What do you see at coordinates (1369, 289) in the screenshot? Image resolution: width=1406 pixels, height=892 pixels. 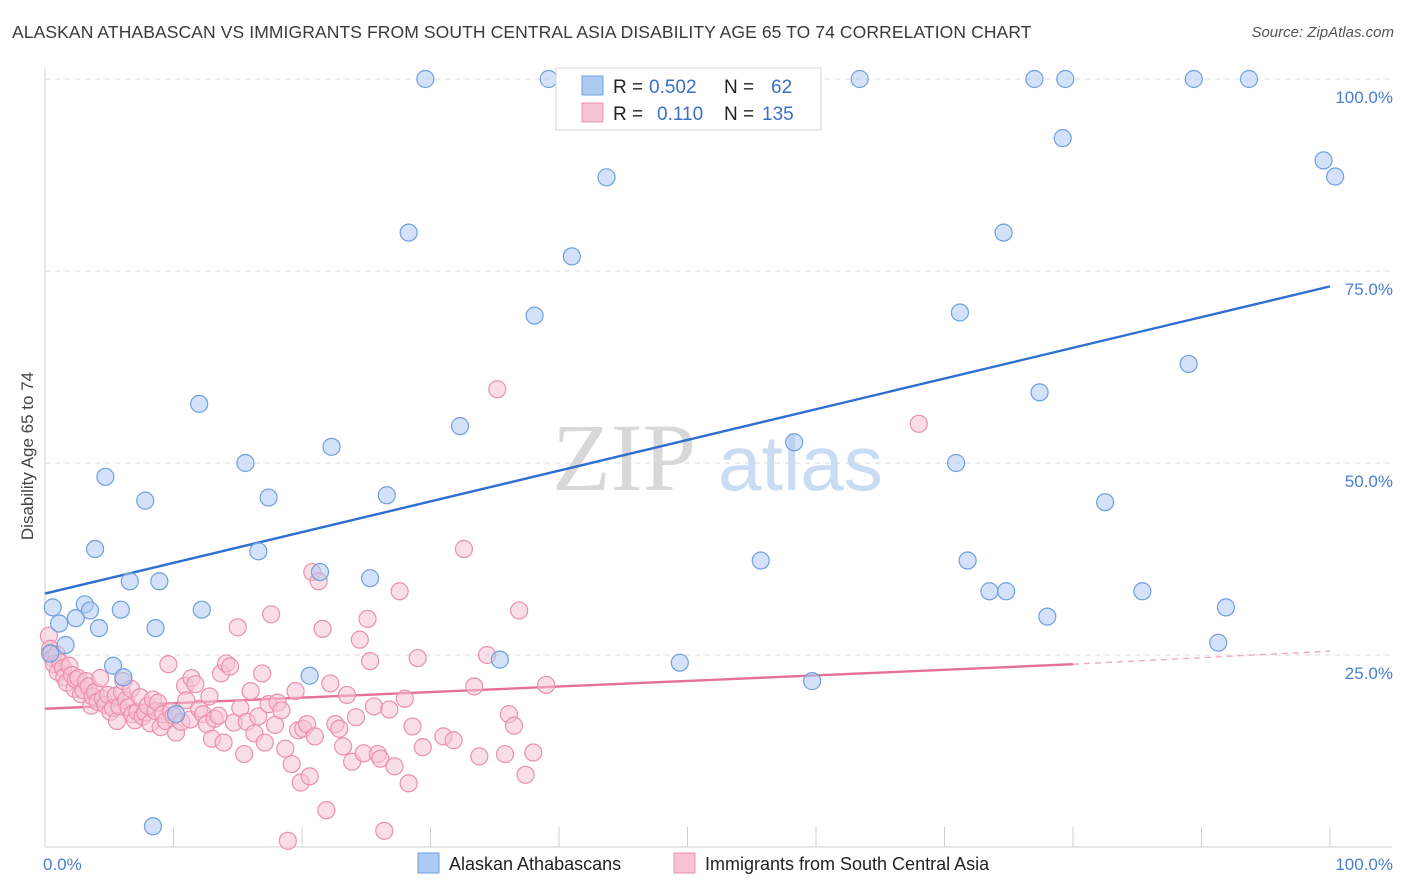 I see `y-tick-label-2: 75.0%` at bounding box center [1369, 289].